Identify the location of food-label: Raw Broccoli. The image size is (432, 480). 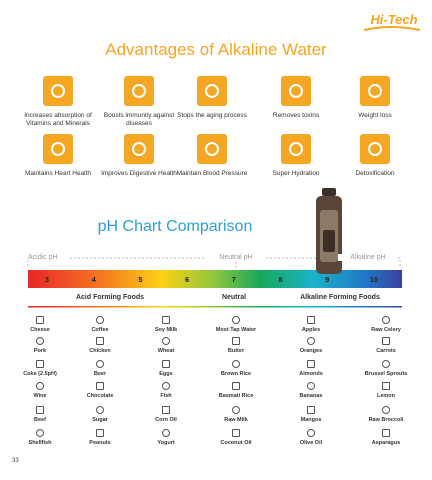
(386, 420).